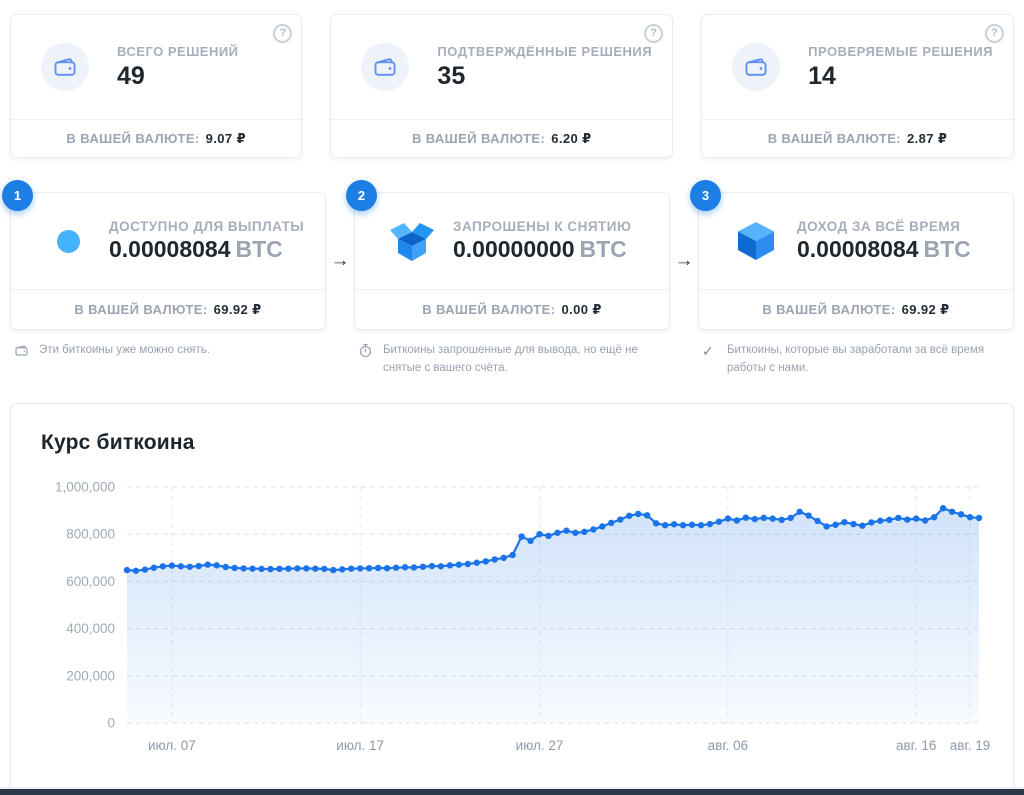  What do you see at coordinates (581, 309) in the screenshot?
I see `currency-value: 0.00 ₽` at bounding box center [581, 309].